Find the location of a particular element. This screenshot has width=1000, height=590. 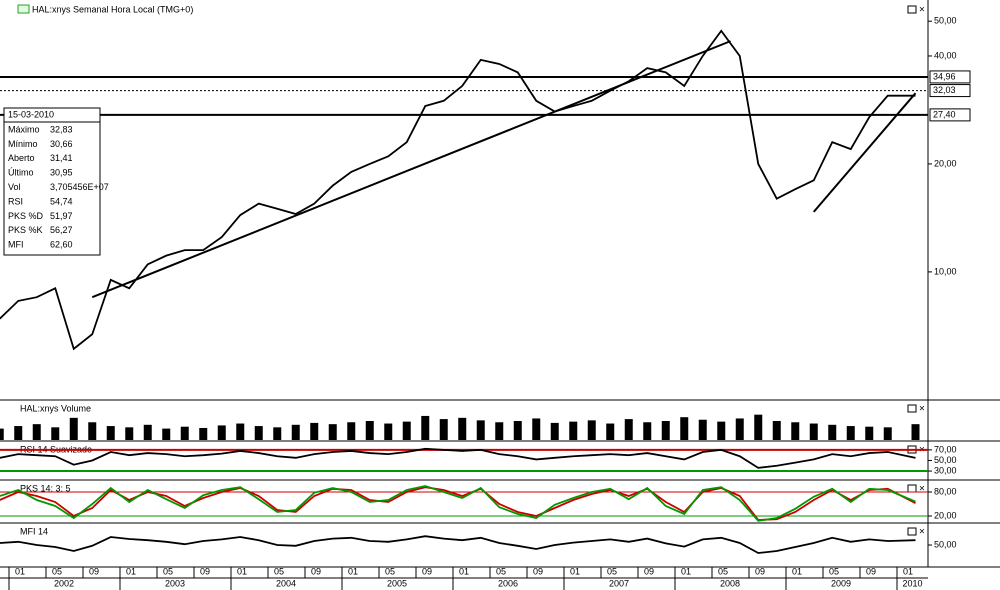

y-tick-label: 80,00 is located at coordinates (945, 491).